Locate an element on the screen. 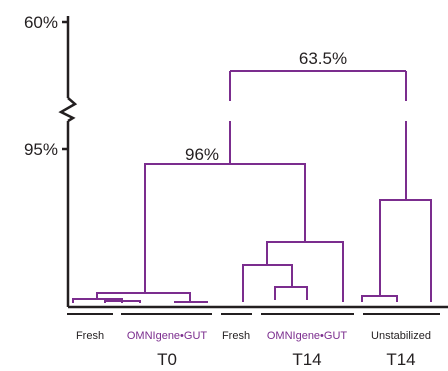  time-label-t14-unstab: T14 is located at coordinates (400, 359).